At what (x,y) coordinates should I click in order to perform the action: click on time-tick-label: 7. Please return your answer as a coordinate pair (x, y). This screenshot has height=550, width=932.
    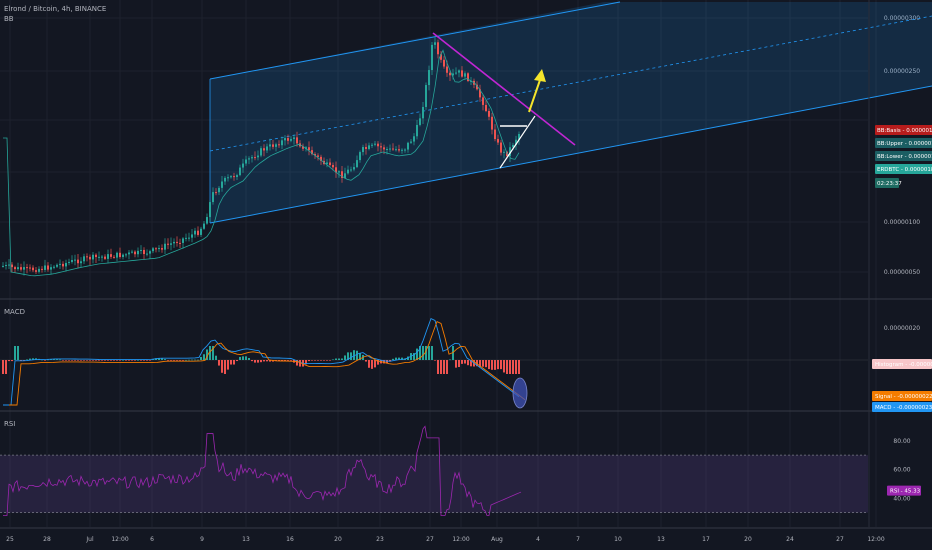
    Looking at the image, I should click on (578, 539).